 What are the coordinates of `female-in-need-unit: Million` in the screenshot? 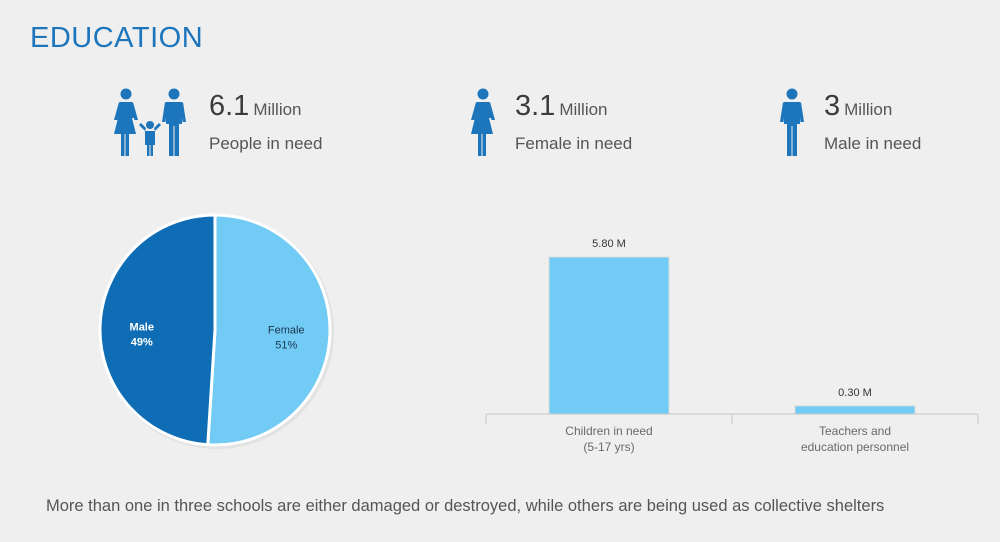 It's located at (583, 109).